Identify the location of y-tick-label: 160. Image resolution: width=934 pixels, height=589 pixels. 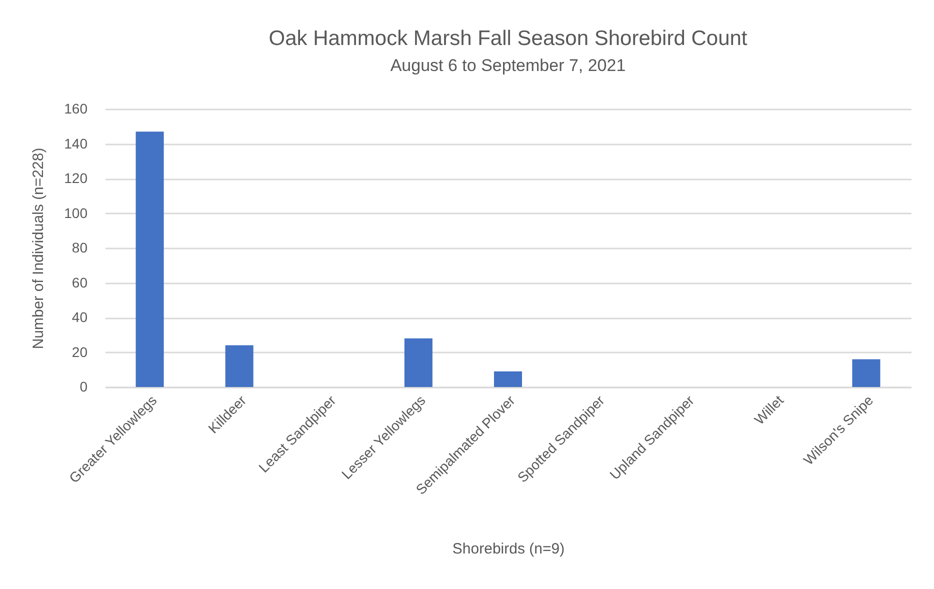
(76, 108).